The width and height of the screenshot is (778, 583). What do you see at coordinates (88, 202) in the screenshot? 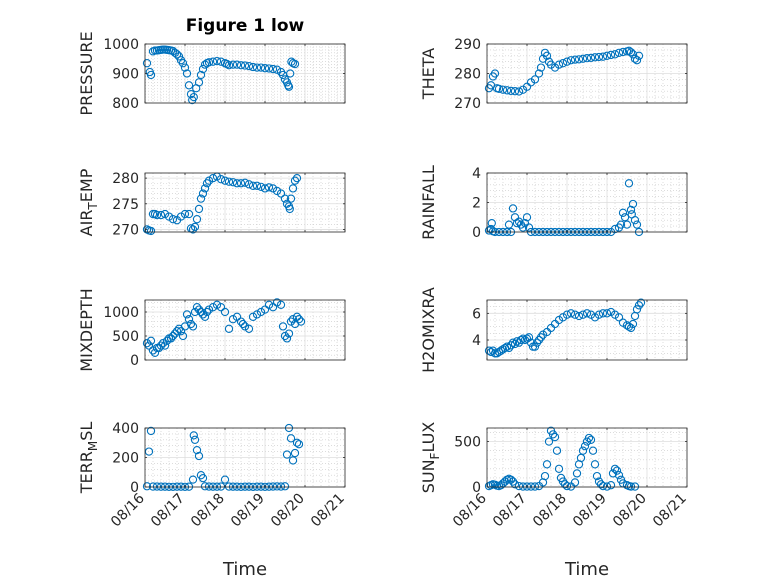
I see `y-axis-label: AIRTEMP` at bounding box center [88, 202].